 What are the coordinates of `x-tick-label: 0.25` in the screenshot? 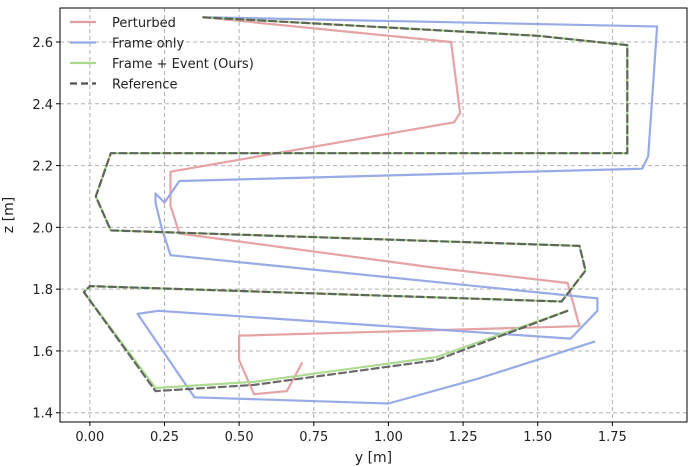 It's located at (164, 437).